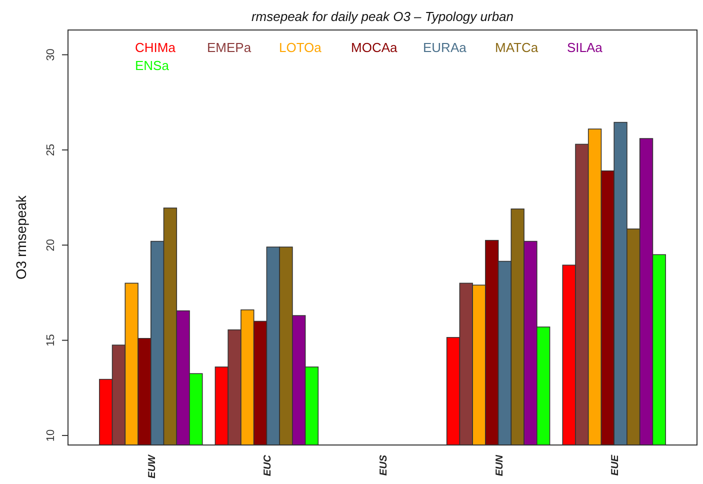 This screenshot has height=484, width=703. I want to click on x-tick-label: EUN, so click(500, 465).